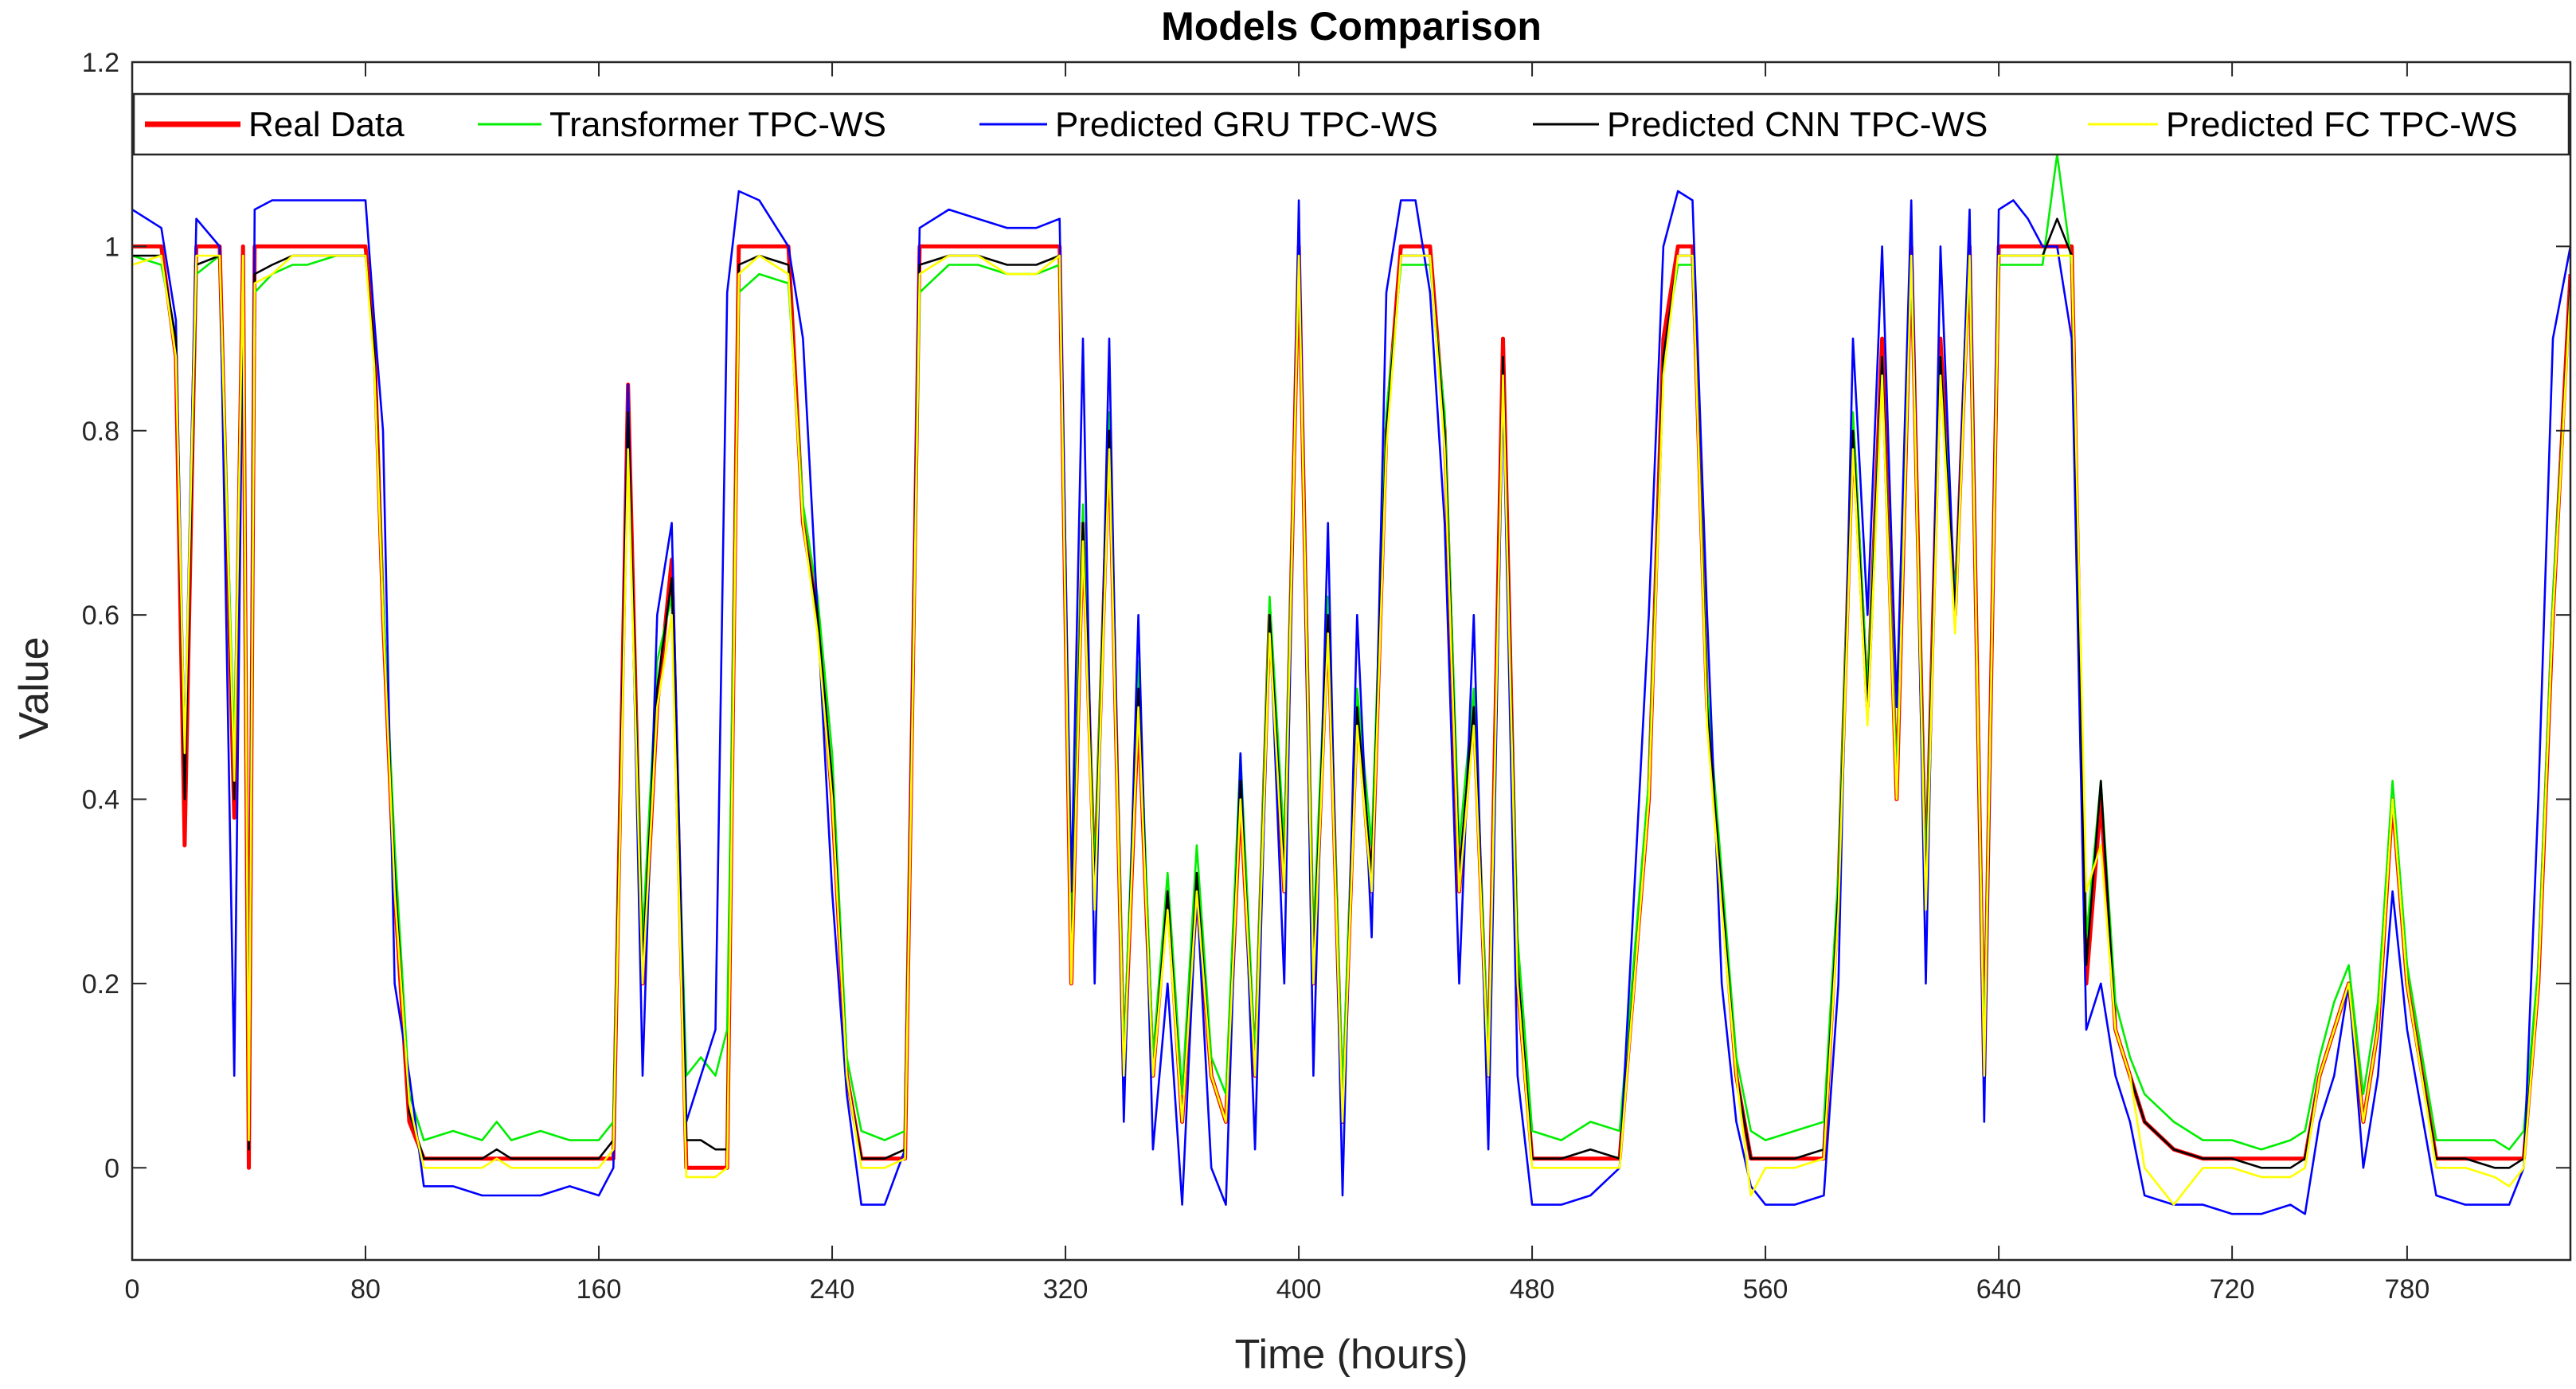 This screenshot has width=2576, height=1389. Describe the element at coordinates (1532, 1289) in the screenshot. I see `x-tick-label: 480` at that location.